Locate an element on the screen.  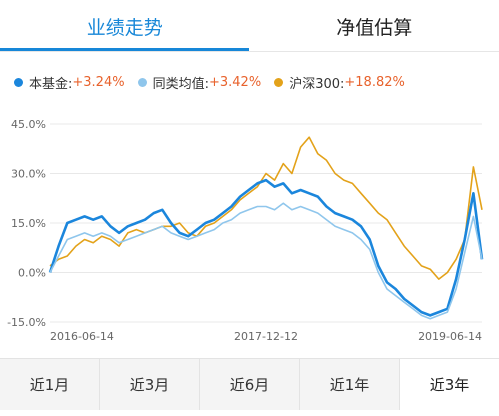
legend-name-csi300: 沪深300: is located at coordinates (317, 84).